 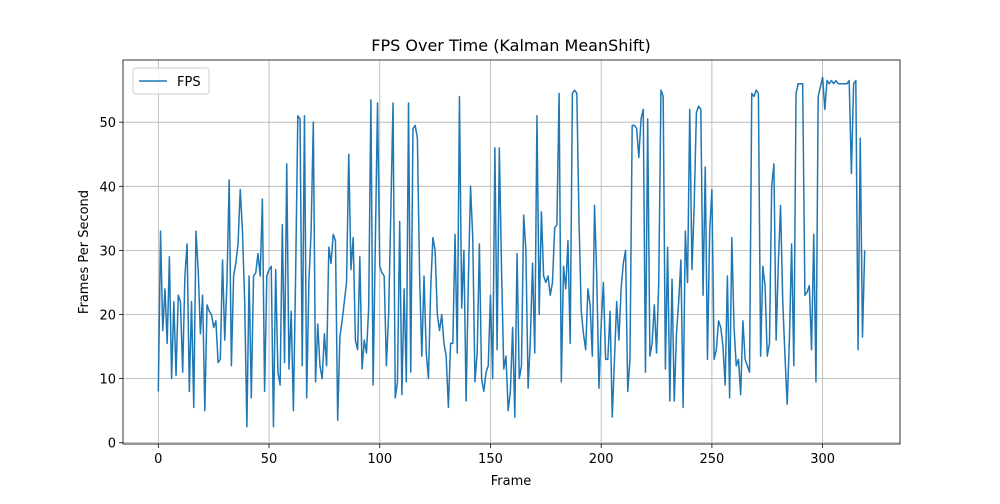 I want to click on y-tick-label: 20, so click(x=107, y=316).